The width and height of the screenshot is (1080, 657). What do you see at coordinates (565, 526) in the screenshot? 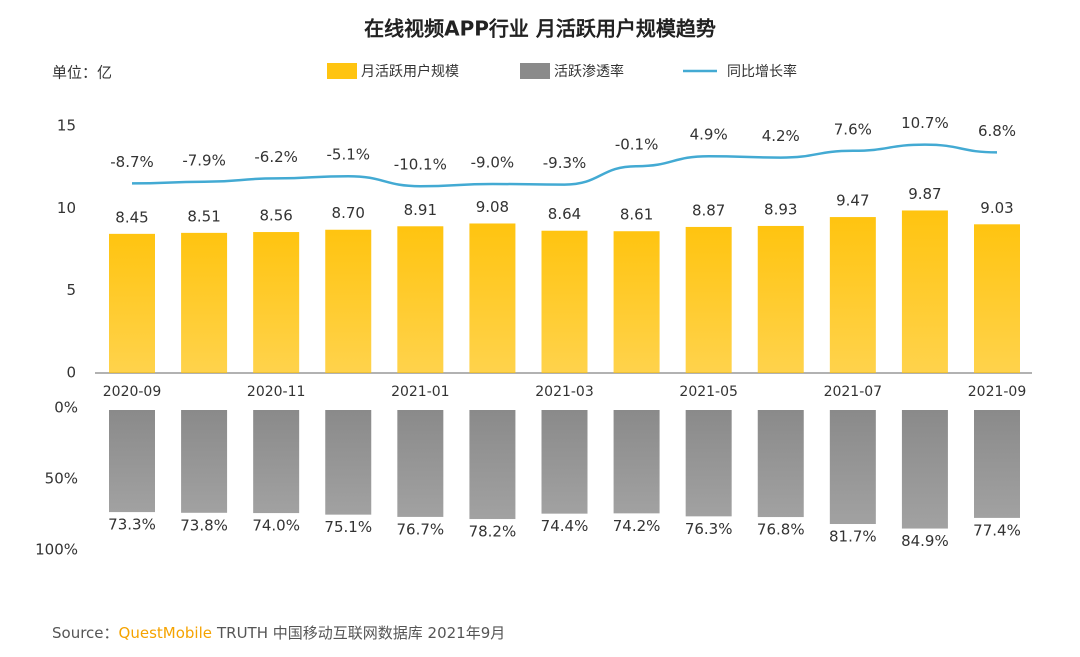
I see `data-label: 74.4%` at bounding box center [565, 526].